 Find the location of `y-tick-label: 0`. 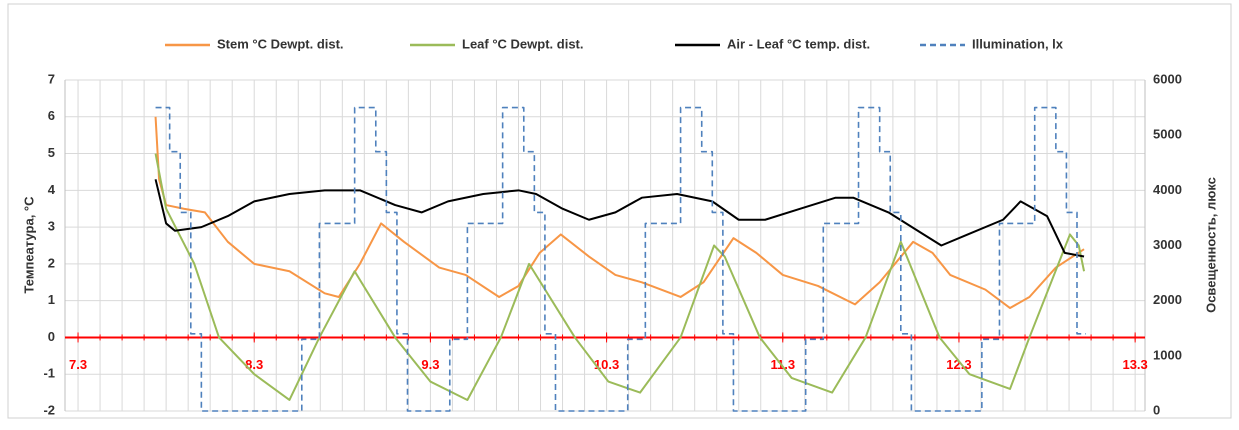

y-tick-label: 0 is located at coordinates (51, 336).